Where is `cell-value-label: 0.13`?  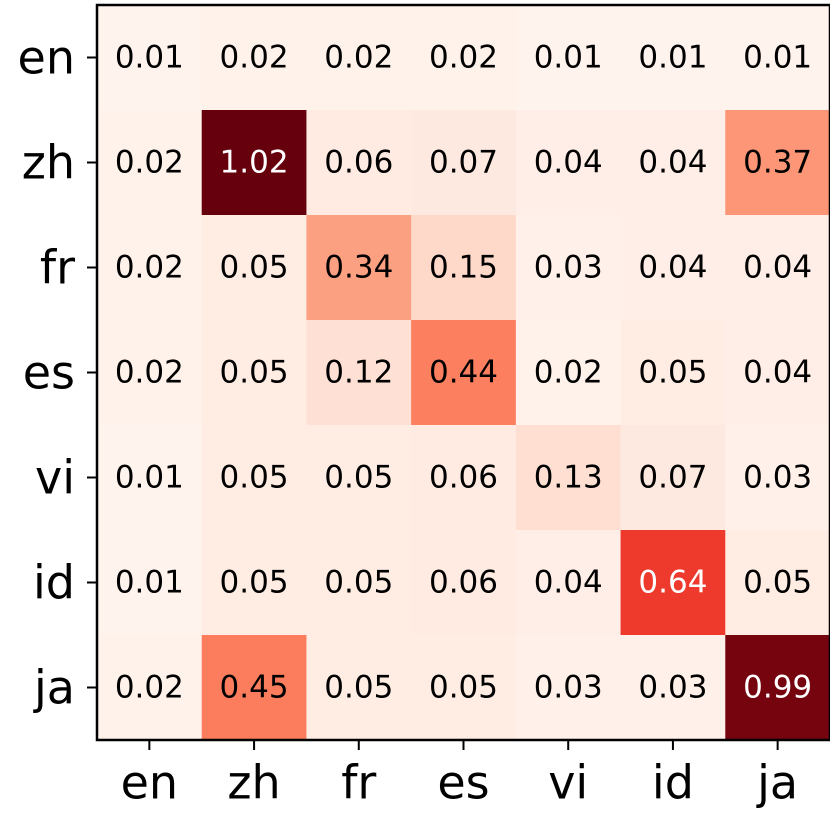 cell-value-label: 0.13 is located at coordinates (568, 478).